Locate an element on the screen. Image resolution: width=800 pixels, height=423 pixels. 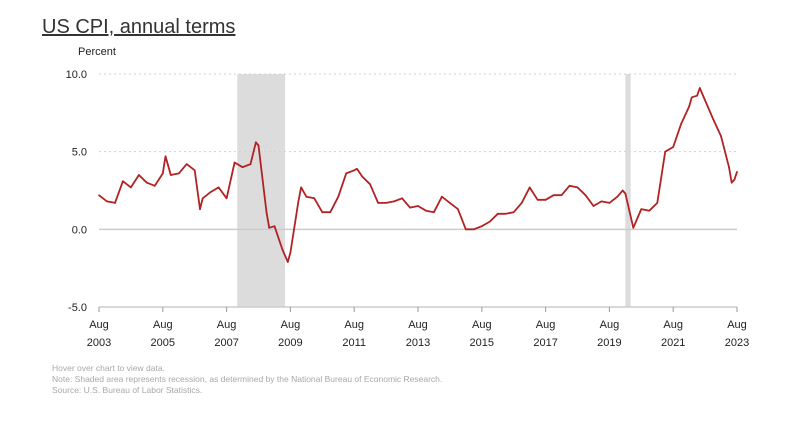
x-tick-year: 2007 is located at coordinates (226, 343).